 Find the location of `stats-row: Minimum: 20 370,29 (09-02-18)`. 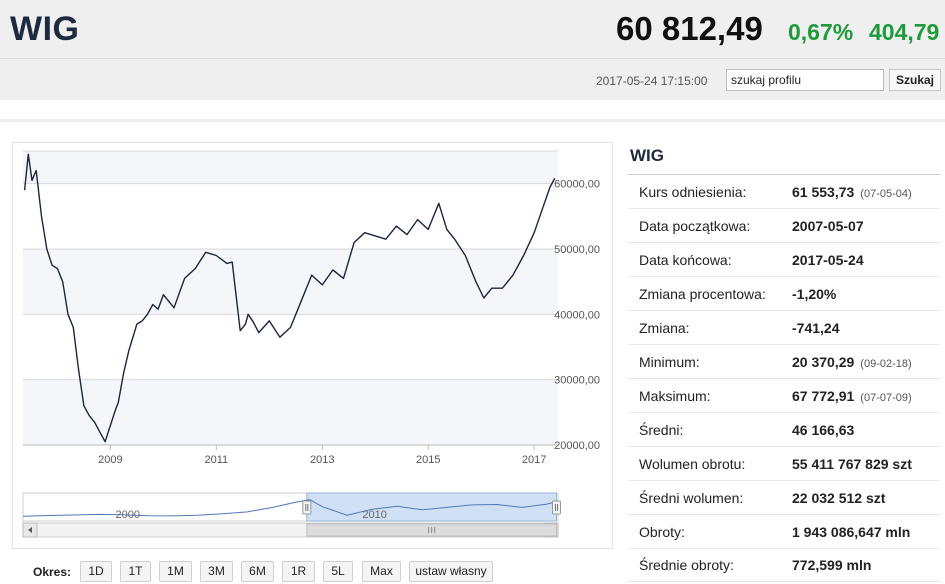

stats-row: Minimum: 20 370,29 (09-02-18) is located at coordinates (784, 362).